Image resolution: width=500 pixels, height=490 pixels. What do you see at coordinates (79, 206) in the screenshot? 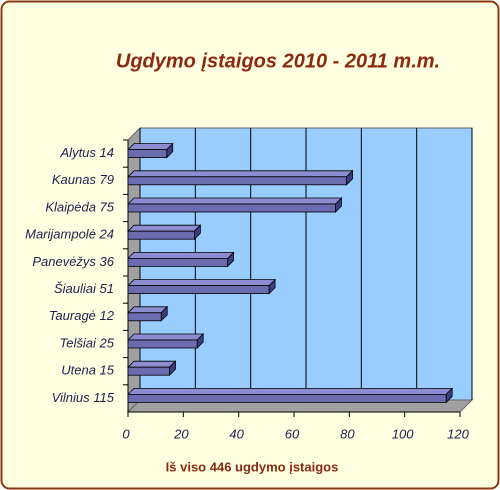
I see `y-tick-label: Klaipėda 75` at bounding box center [79, 206].